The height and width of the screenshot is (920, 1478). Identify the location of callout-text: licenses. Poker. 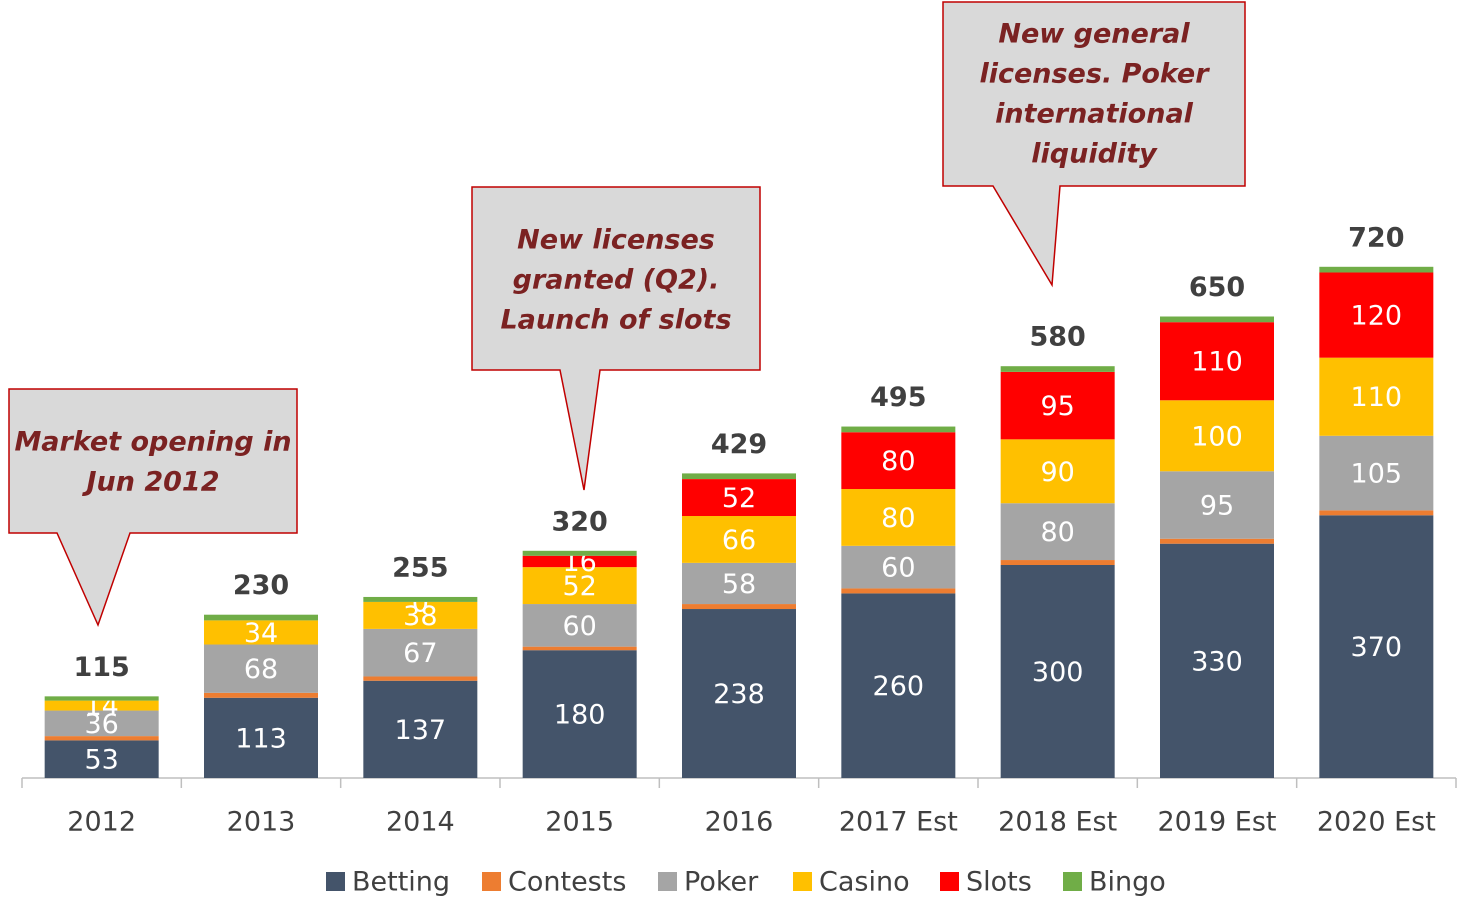
(1094, 74).